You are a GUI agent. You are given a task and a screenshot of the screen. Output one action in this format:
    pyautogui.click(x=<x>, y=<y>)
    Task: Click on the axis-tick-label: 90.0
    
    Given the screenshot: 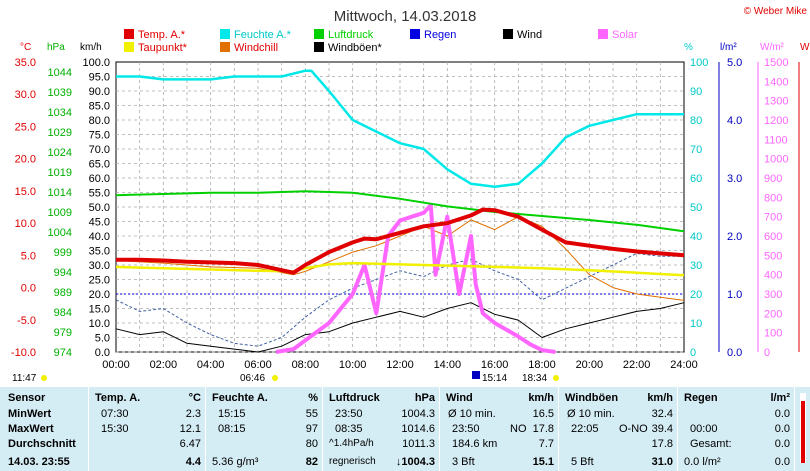 What is the action you would take?
    pyautogui.click(x=99, y=92)
    